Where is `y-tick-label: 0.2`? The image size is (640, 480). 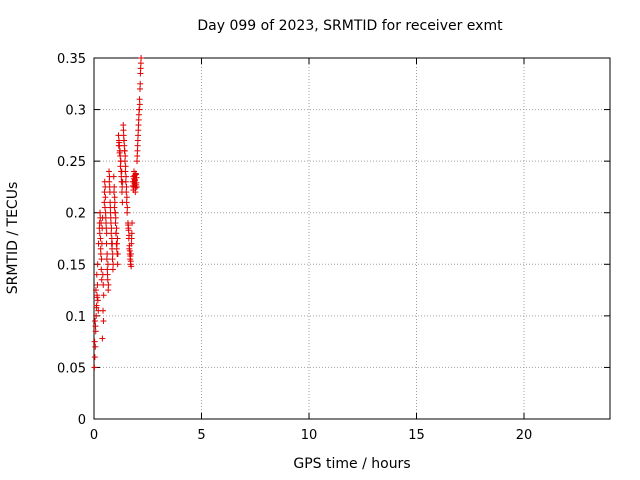
y-tick-label: 0.2 is located at coordinates (75, 214).